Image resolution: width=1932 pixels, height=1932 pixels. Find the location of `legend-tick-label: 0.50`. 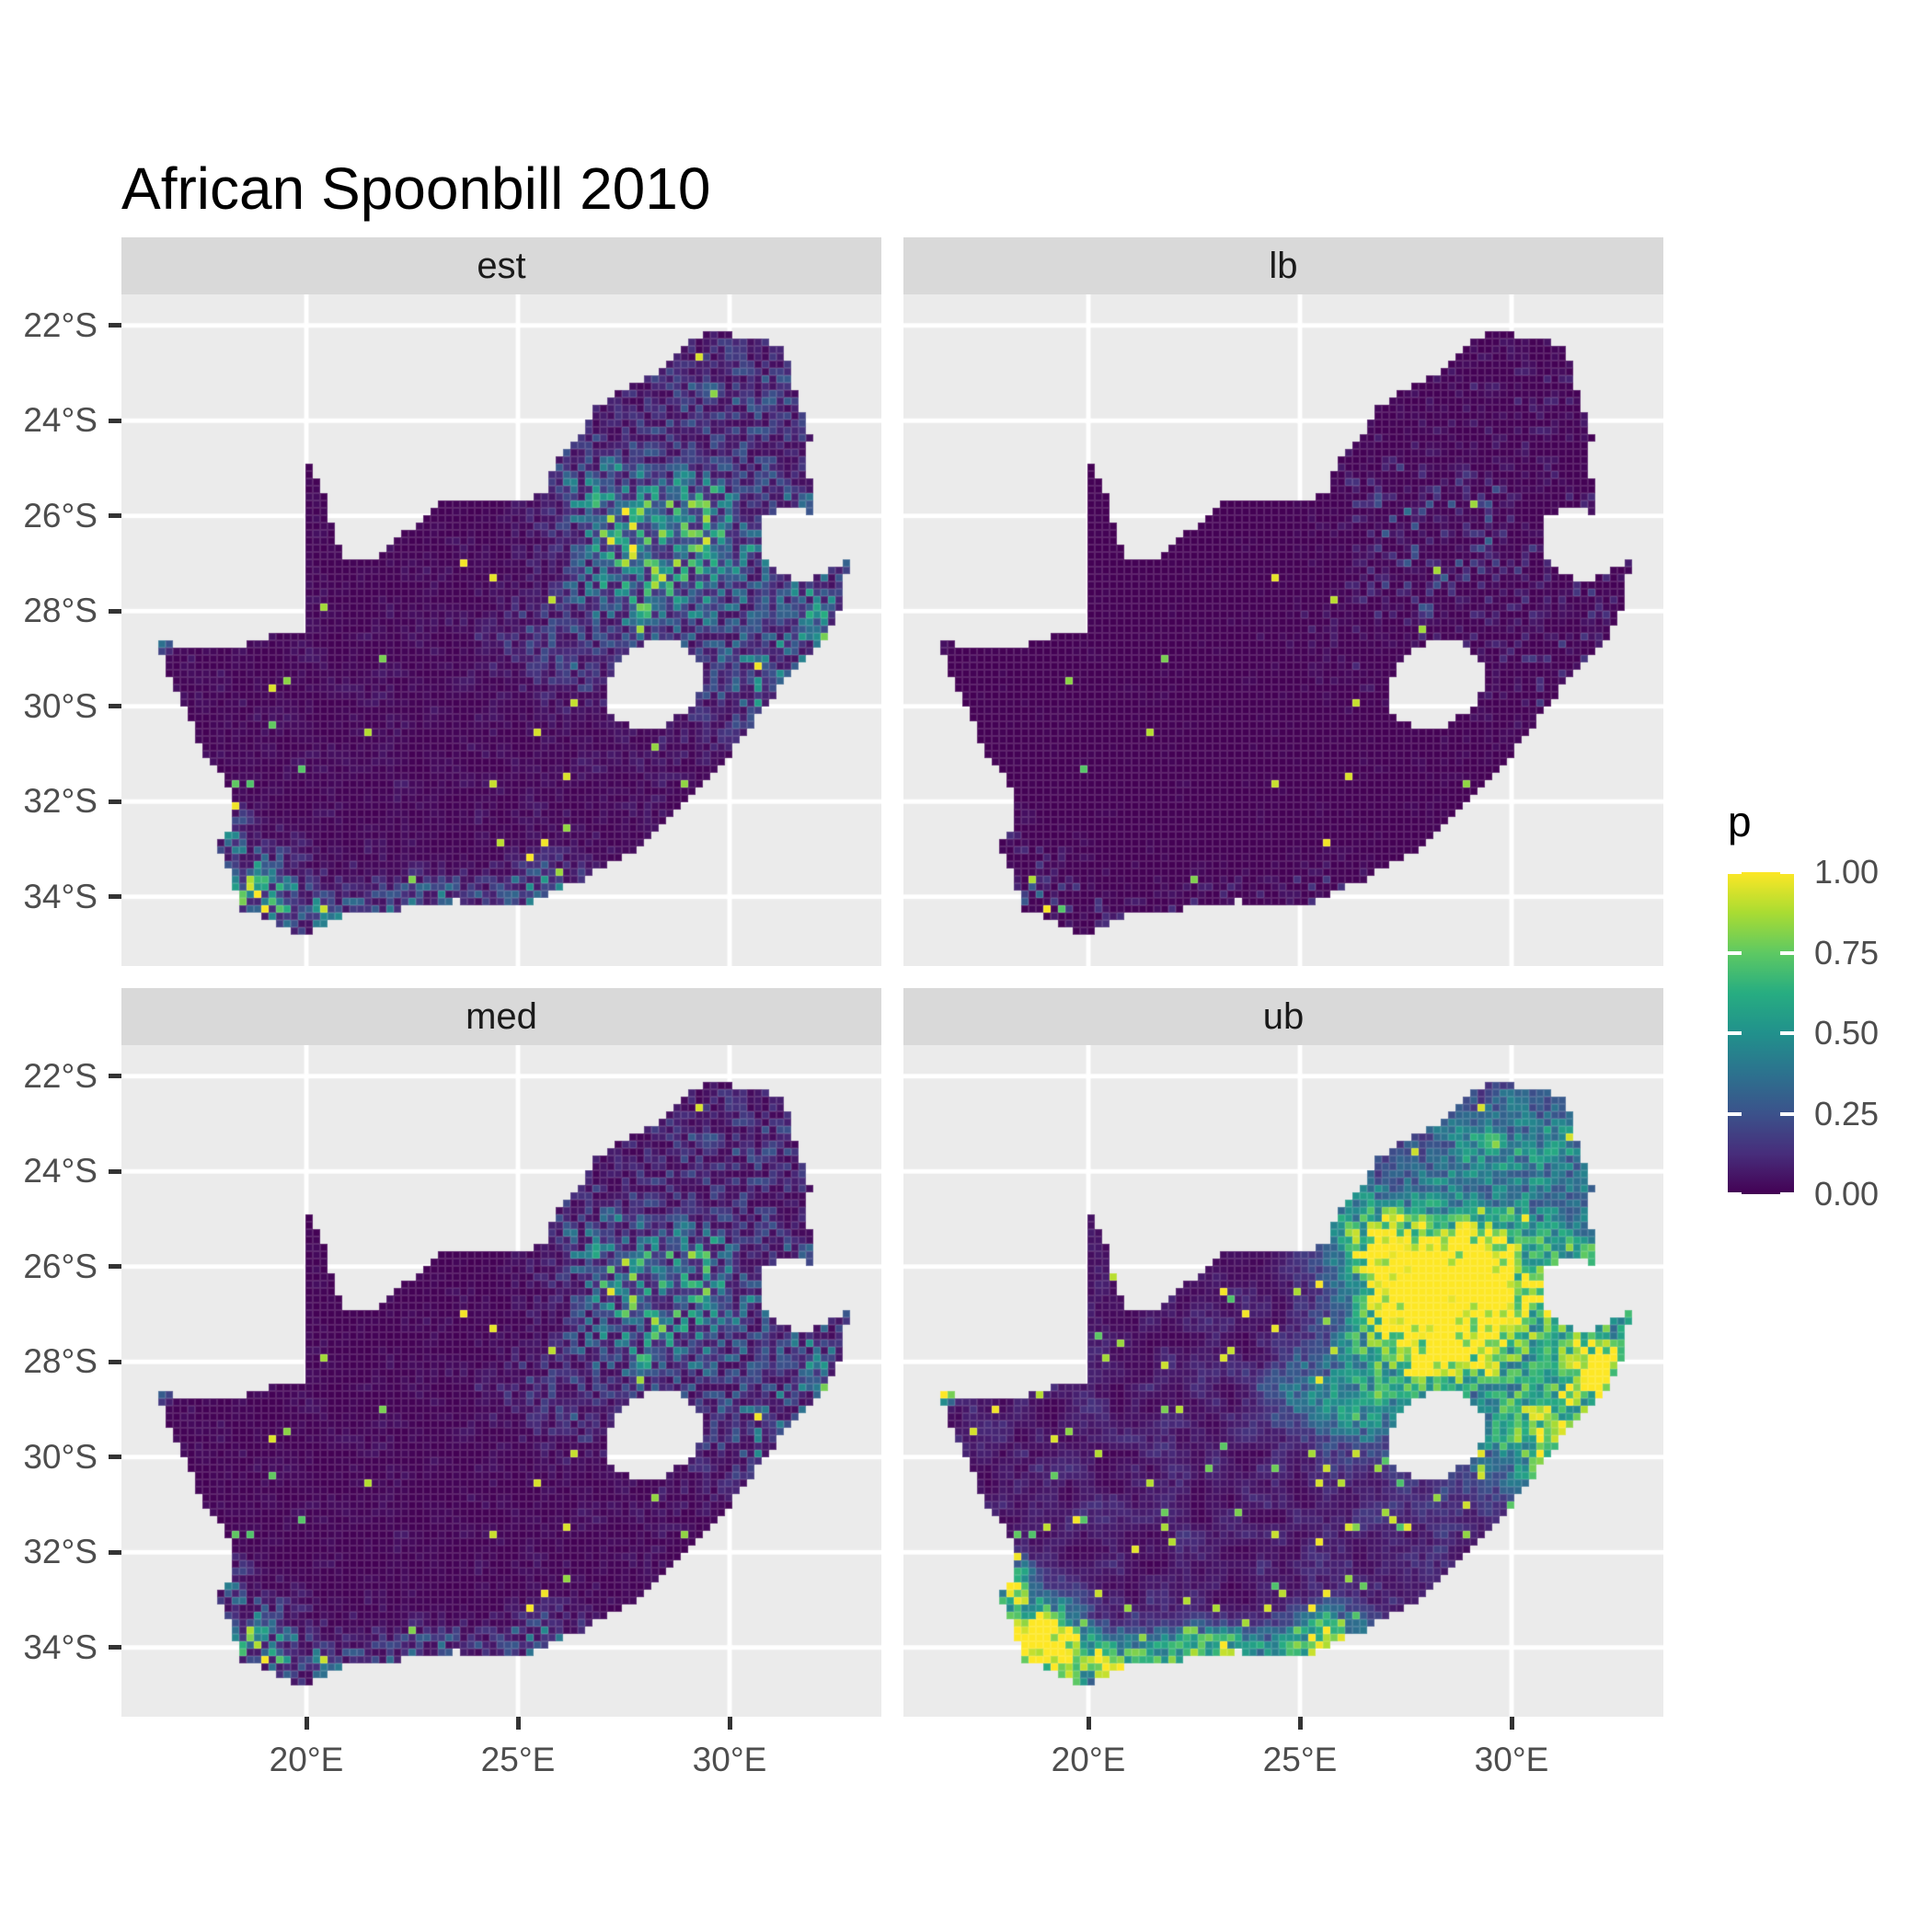

legend-tick-label: 0.50 is located at coordinates (1847, 1033).